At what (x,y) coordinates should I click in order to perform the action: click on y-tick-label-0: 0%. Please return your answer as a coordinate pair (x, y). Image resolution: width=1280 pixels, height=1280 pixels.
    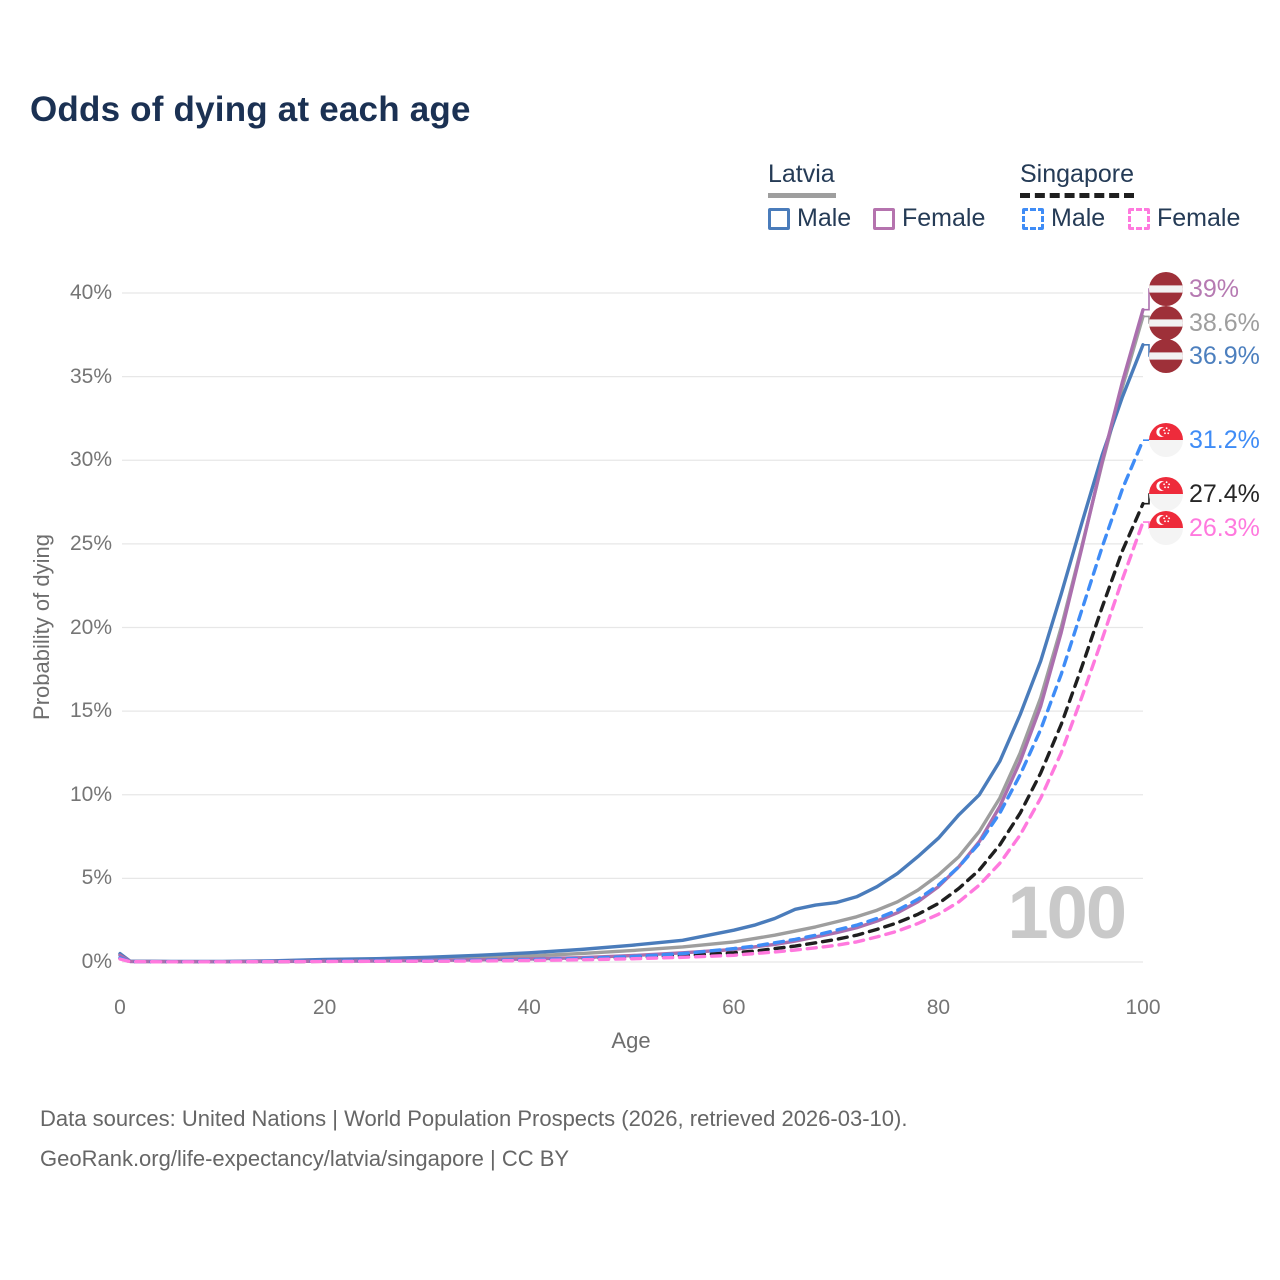
    Looking at the image, I should click on (96, 961).